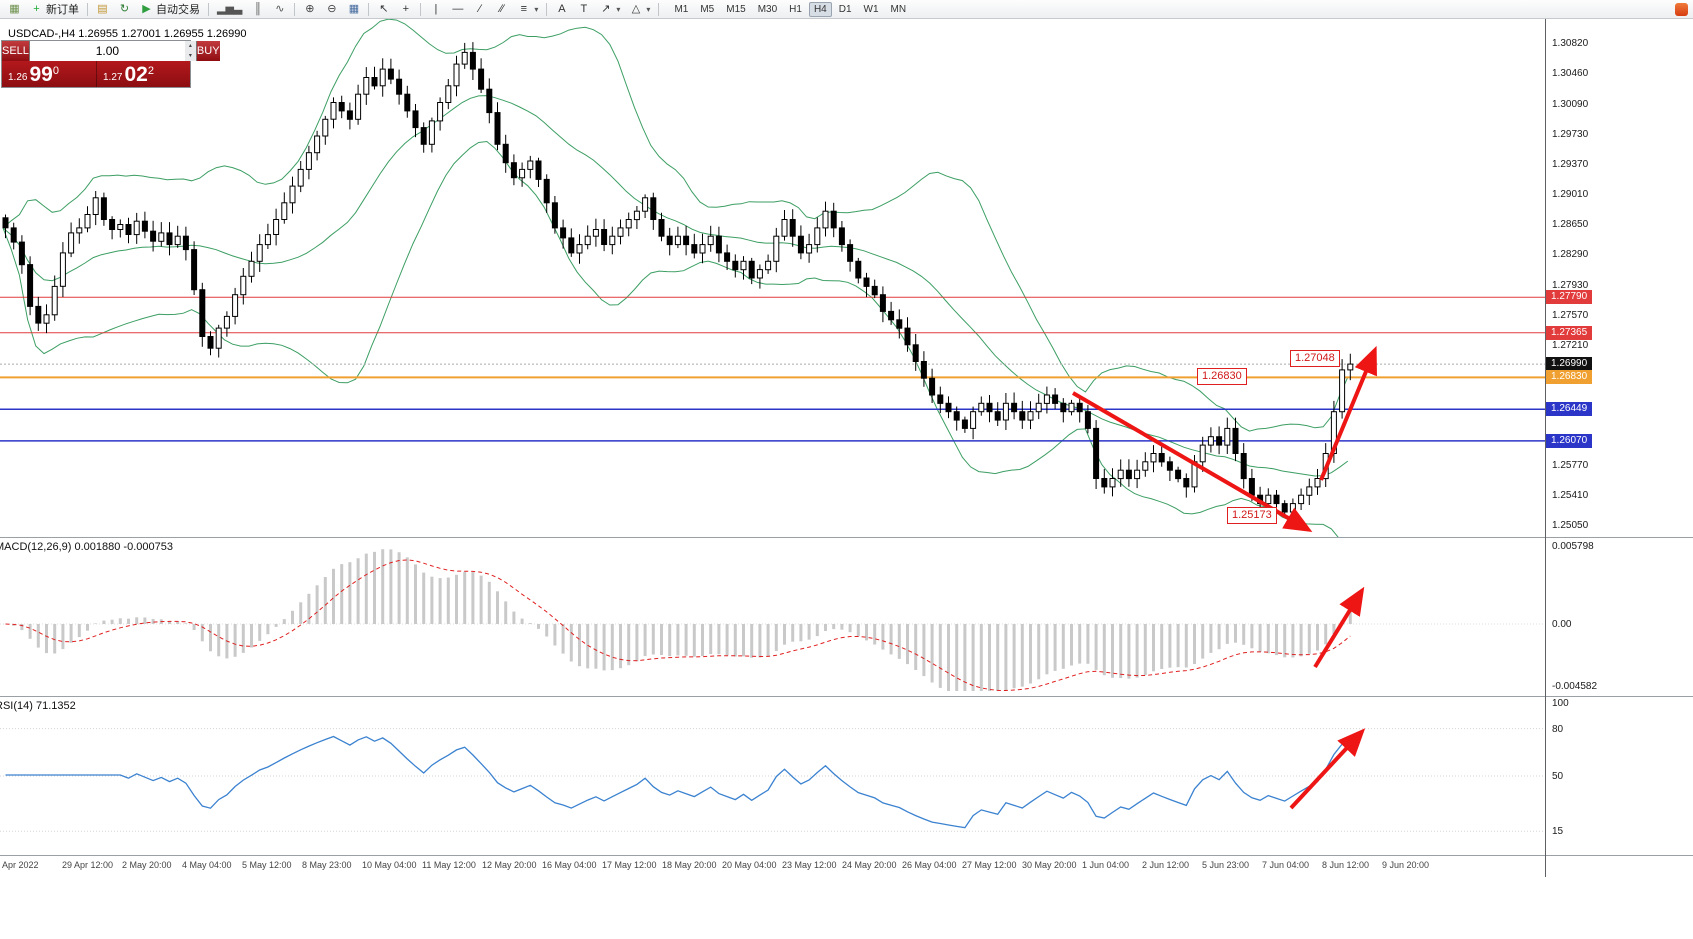 The width and height of the screenshot is (1693, 939). I want to click on sell-price-sup: 0, so click(55, 71).